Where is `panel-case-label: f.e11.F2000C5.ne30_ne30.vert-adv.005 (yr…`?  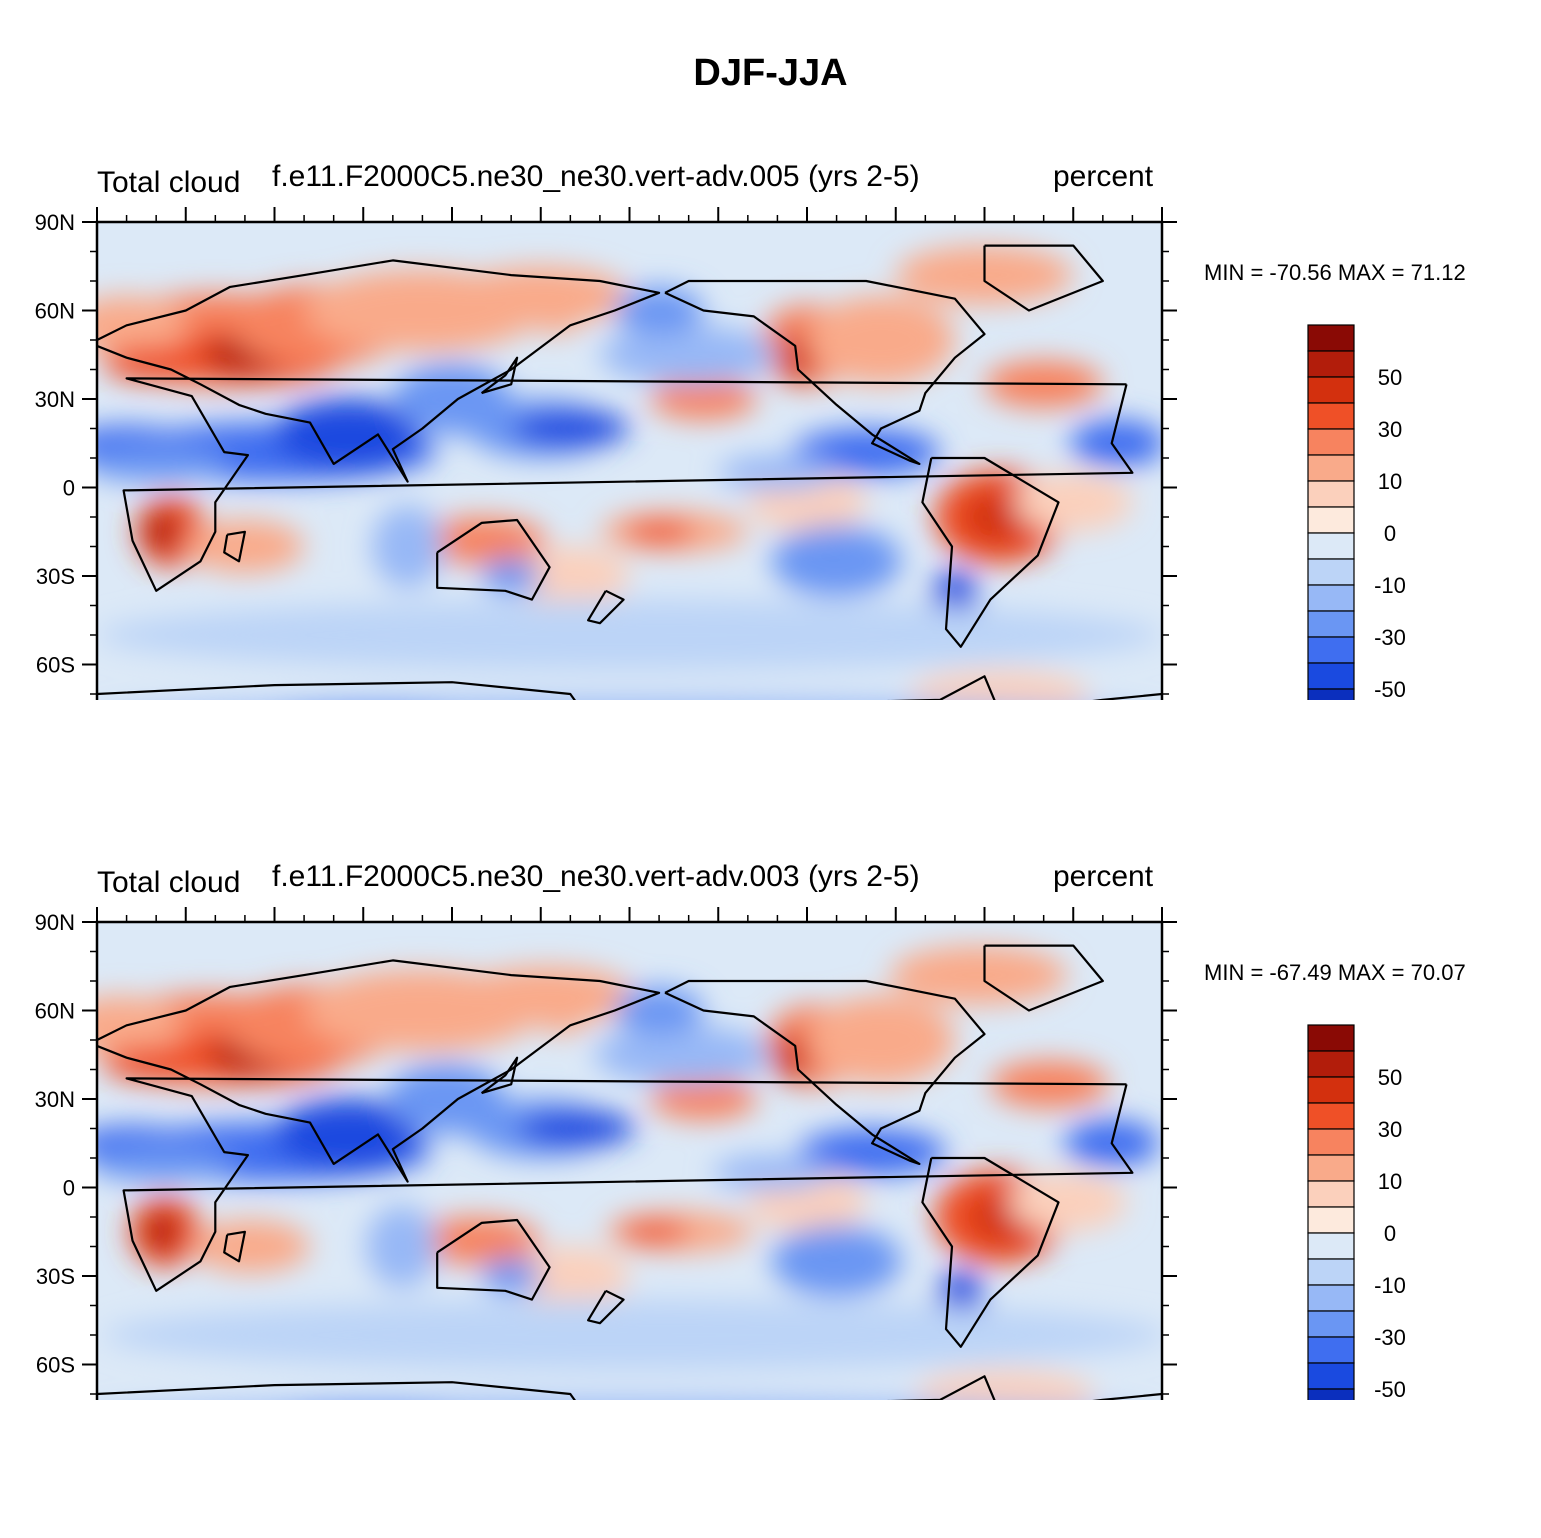
panel-case-label: f.e11.F2000C5.ne30_ne30.vert-adv.005 (yr… is located at coordinates (596, 176).